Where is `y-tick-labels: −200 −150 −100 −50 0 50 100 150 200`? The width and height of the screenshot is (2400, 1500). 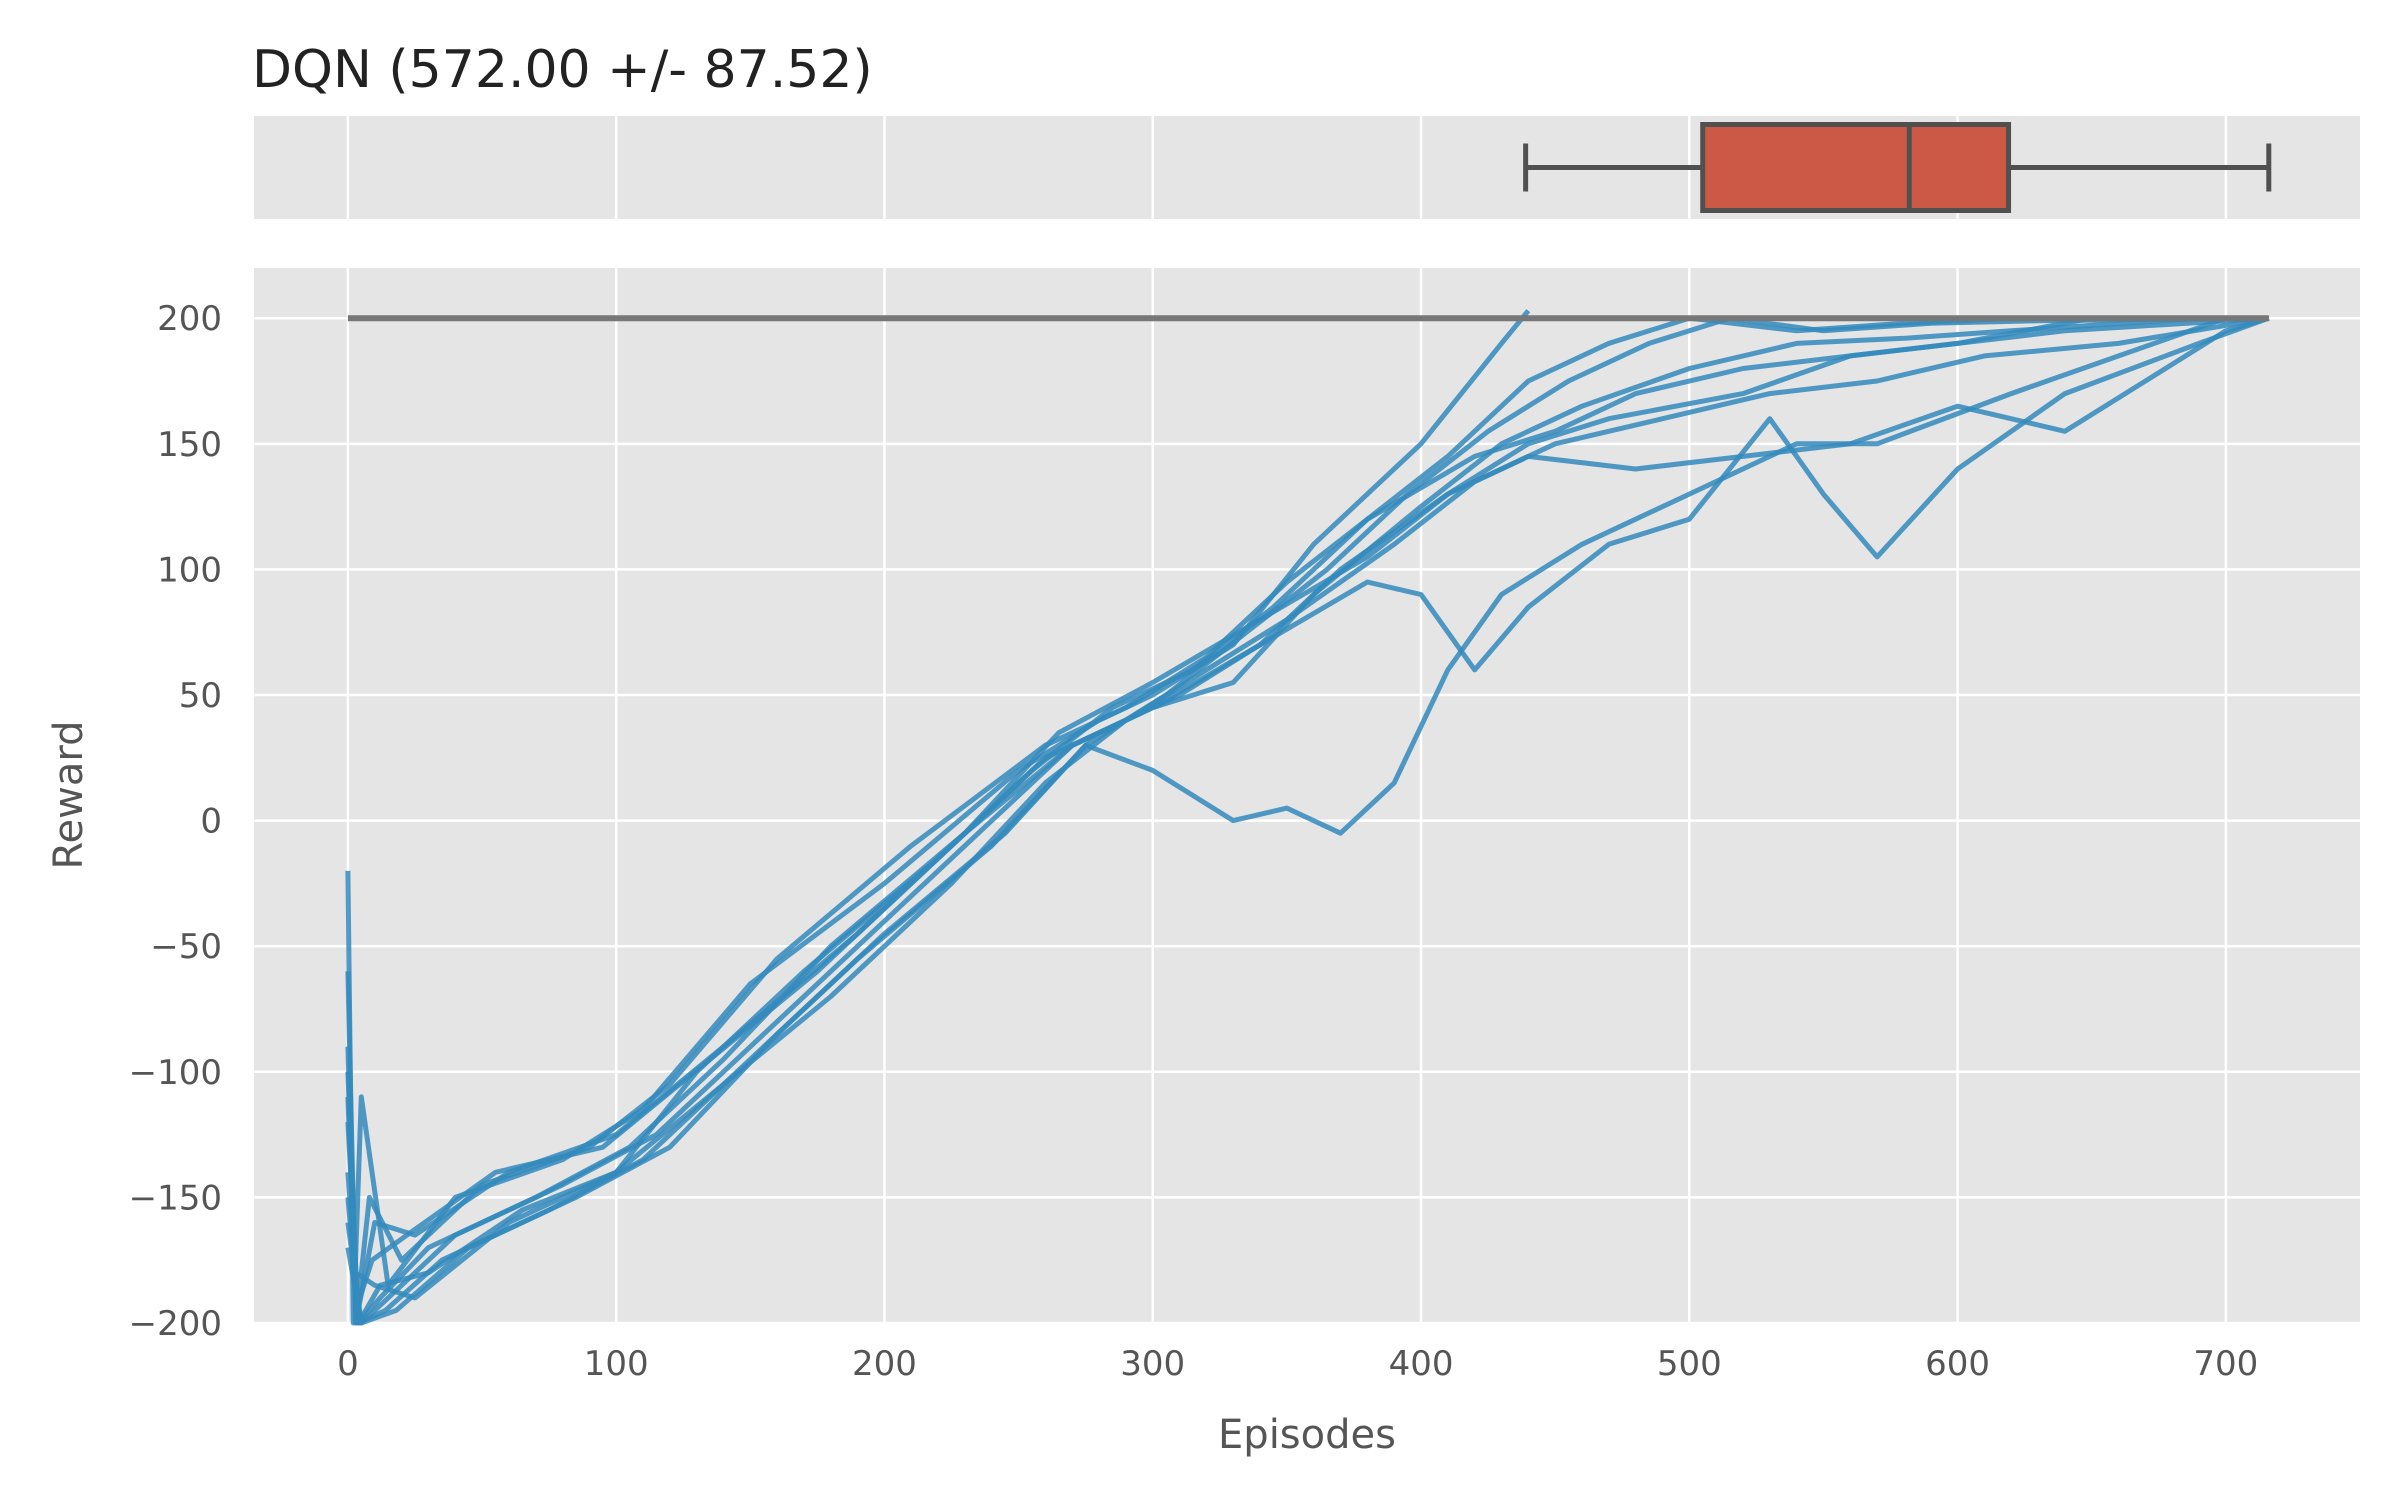
y-tick-labels: −200 −150 −100 −50 0 50 100 150 200 is located at coordinates (175, 821).